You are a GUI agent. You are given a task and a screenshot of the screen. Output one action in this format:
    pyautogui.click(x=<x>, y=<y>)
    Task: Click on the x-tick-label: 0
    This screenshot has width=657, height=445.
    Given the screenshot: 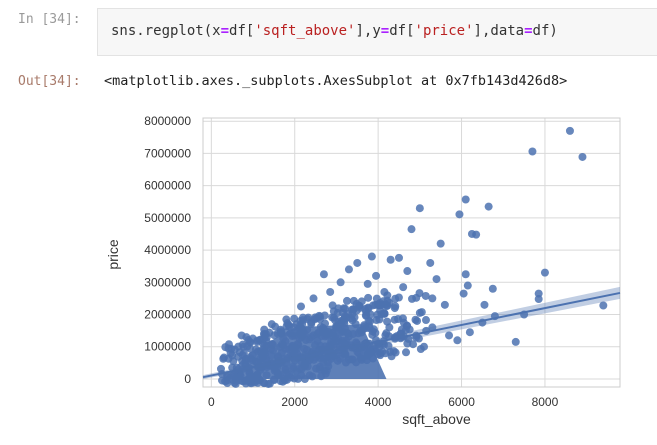 What is the action you would take?
    pyautogui.click(x=211, y=402)
    